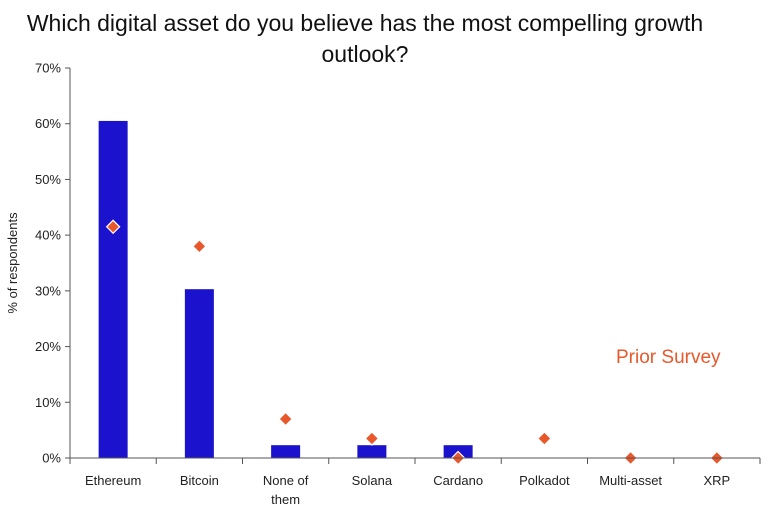 The height and width of the screenshot is (512, 768). What do you see at coordinates (48, 235) in the screenshot?
I see `y-tick-label: 40%` at bounding box center [48, 235].